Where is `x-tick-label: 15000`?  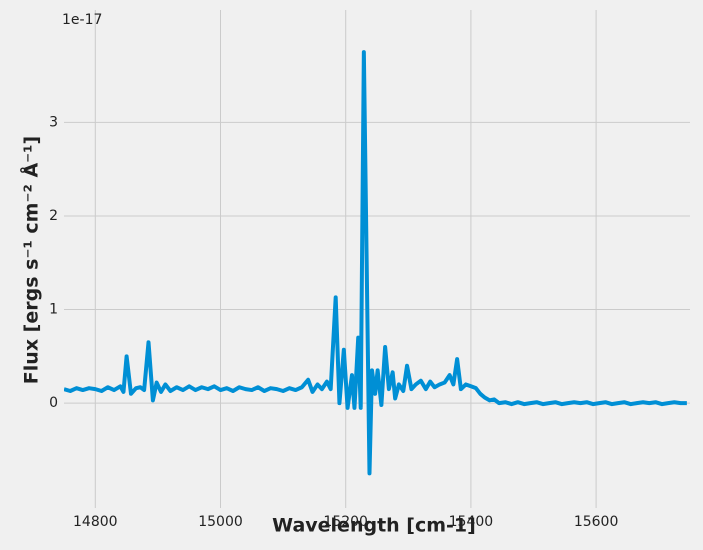 x-tick-label: 15000 is located at coordinates (220, 522).